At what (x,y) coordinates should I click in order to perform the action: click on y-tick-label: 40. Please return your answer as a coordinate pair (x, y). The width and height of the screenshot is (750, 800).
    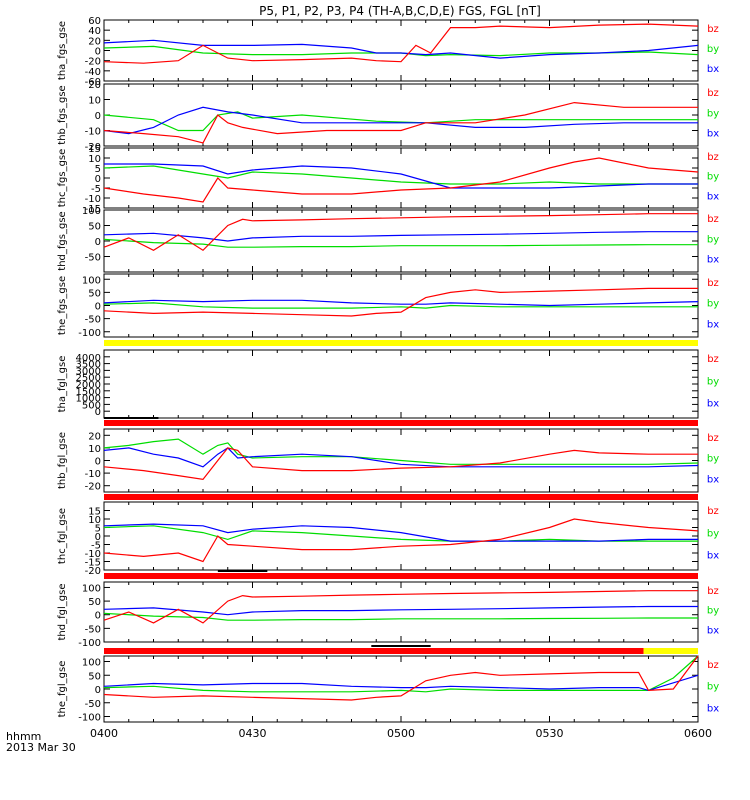
    Looking at the image, I should click on (94, 31).